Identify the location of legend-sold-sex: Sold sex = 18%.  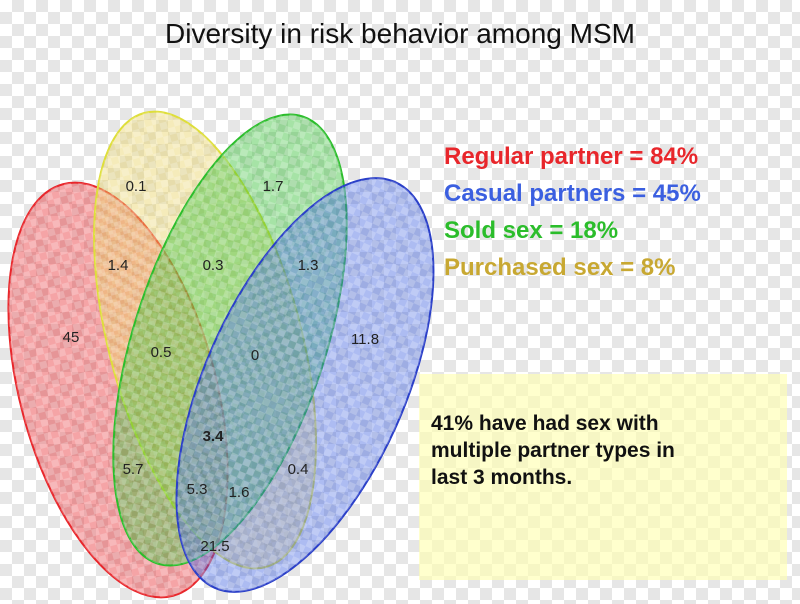
(531, 230).